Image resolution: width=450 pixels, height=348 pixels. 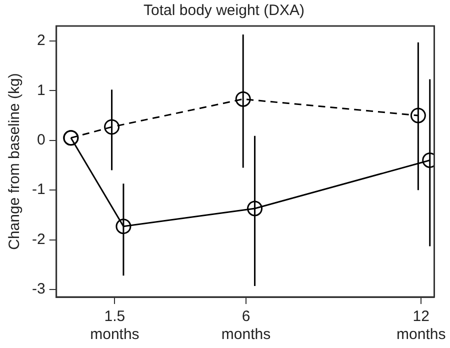 What do you see at coordinates (39, 289) in the screenshot?
I see `y-tick-label: -3` at bounding box center [39, 289].